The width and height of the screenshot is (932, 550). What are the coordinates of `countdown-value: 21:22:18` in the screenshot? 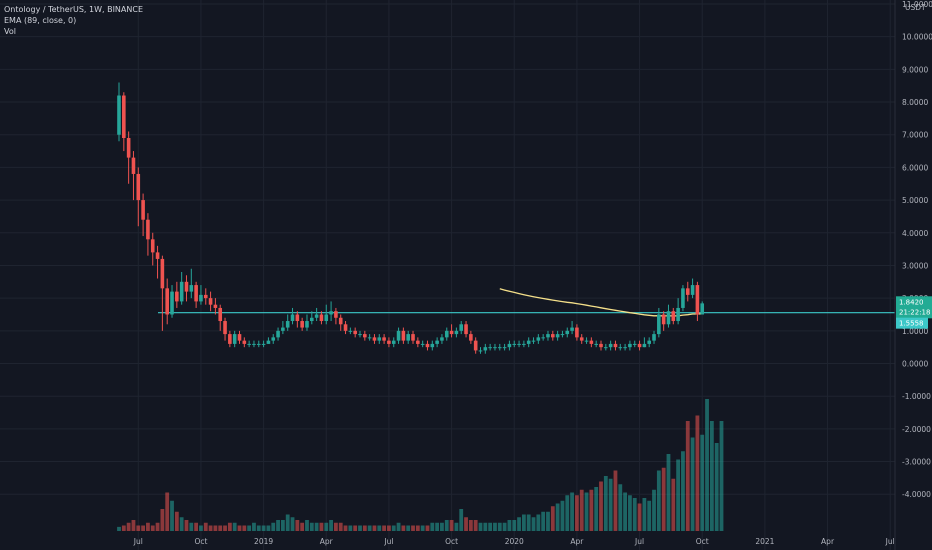 It's located at (914, 312).